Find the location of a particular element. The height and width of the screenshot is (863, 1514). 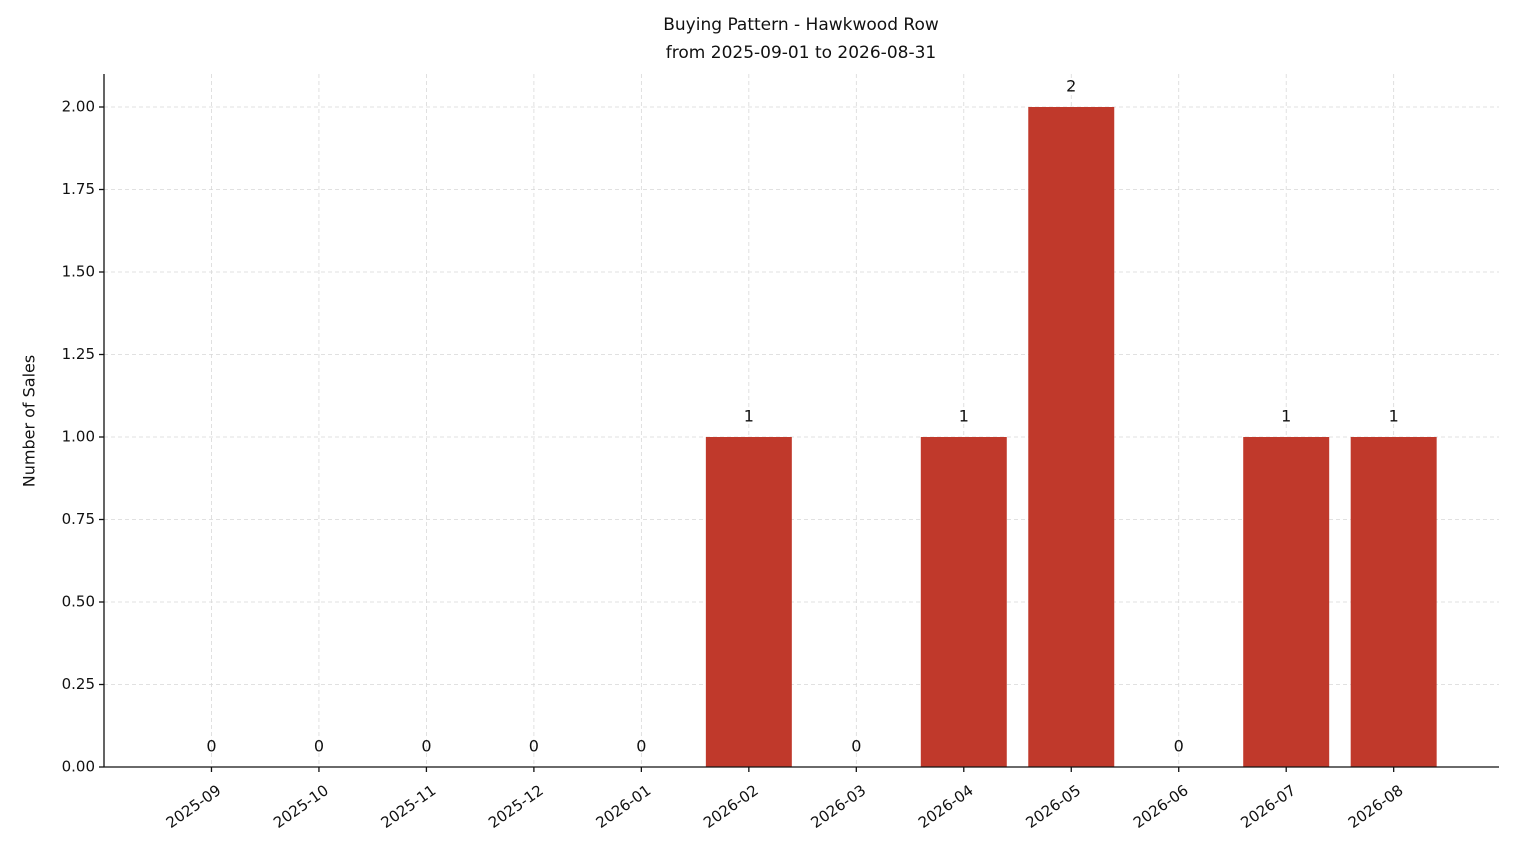

y-tick-label: 1.25 is located at coordinates (78, 354).